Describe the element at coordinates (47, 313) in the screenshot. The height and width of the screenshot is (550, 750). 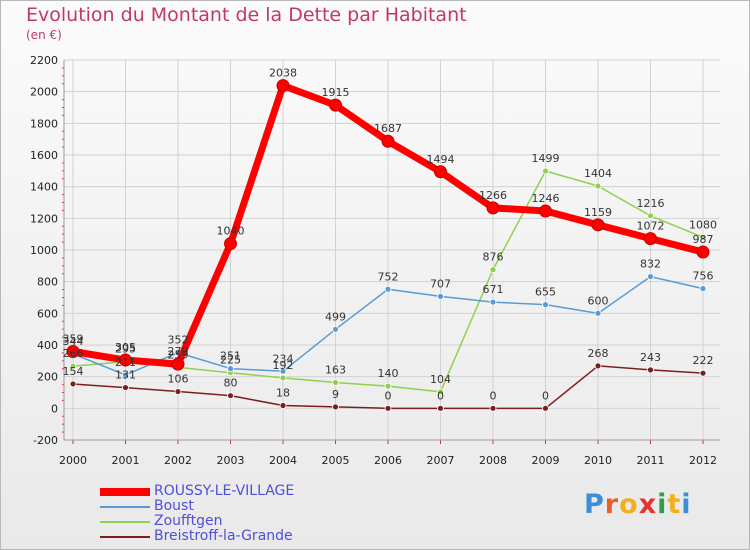
I see `y-tick-label: 600` at that location.